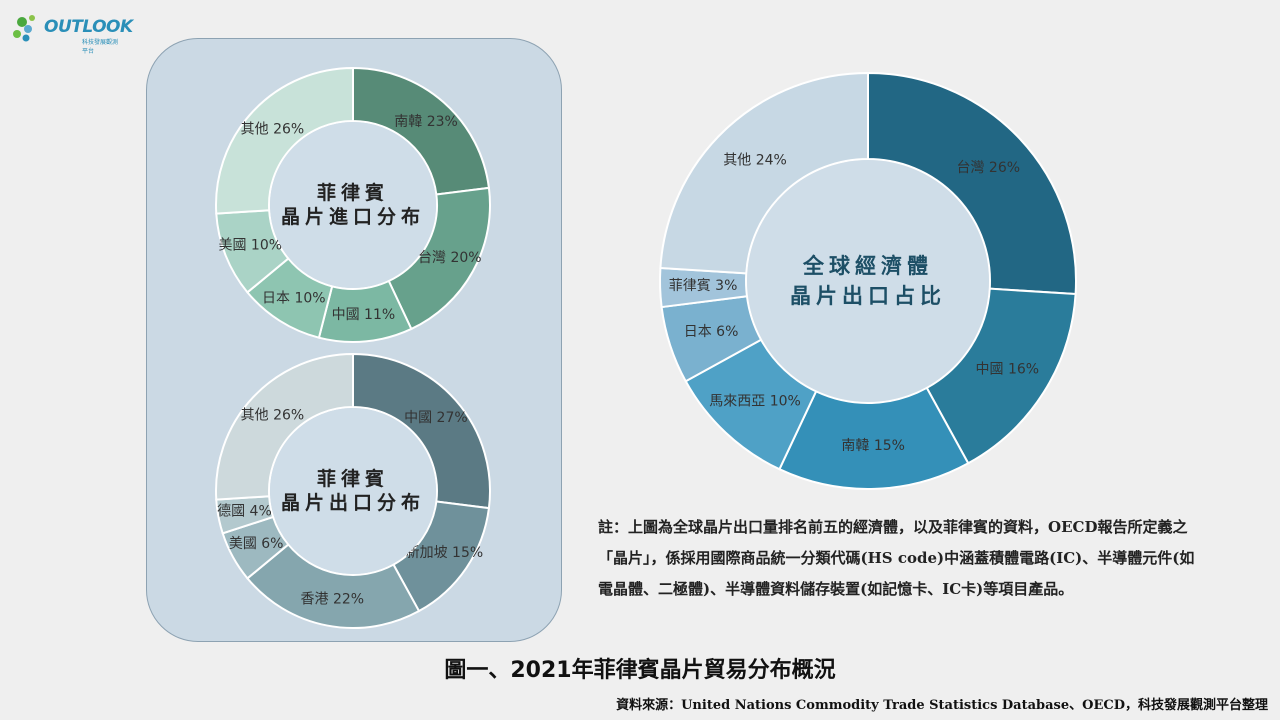  Describe the element at coordinates (426, 122) in the screenshot. I see `segment-label: 南韓 23%` at that location.